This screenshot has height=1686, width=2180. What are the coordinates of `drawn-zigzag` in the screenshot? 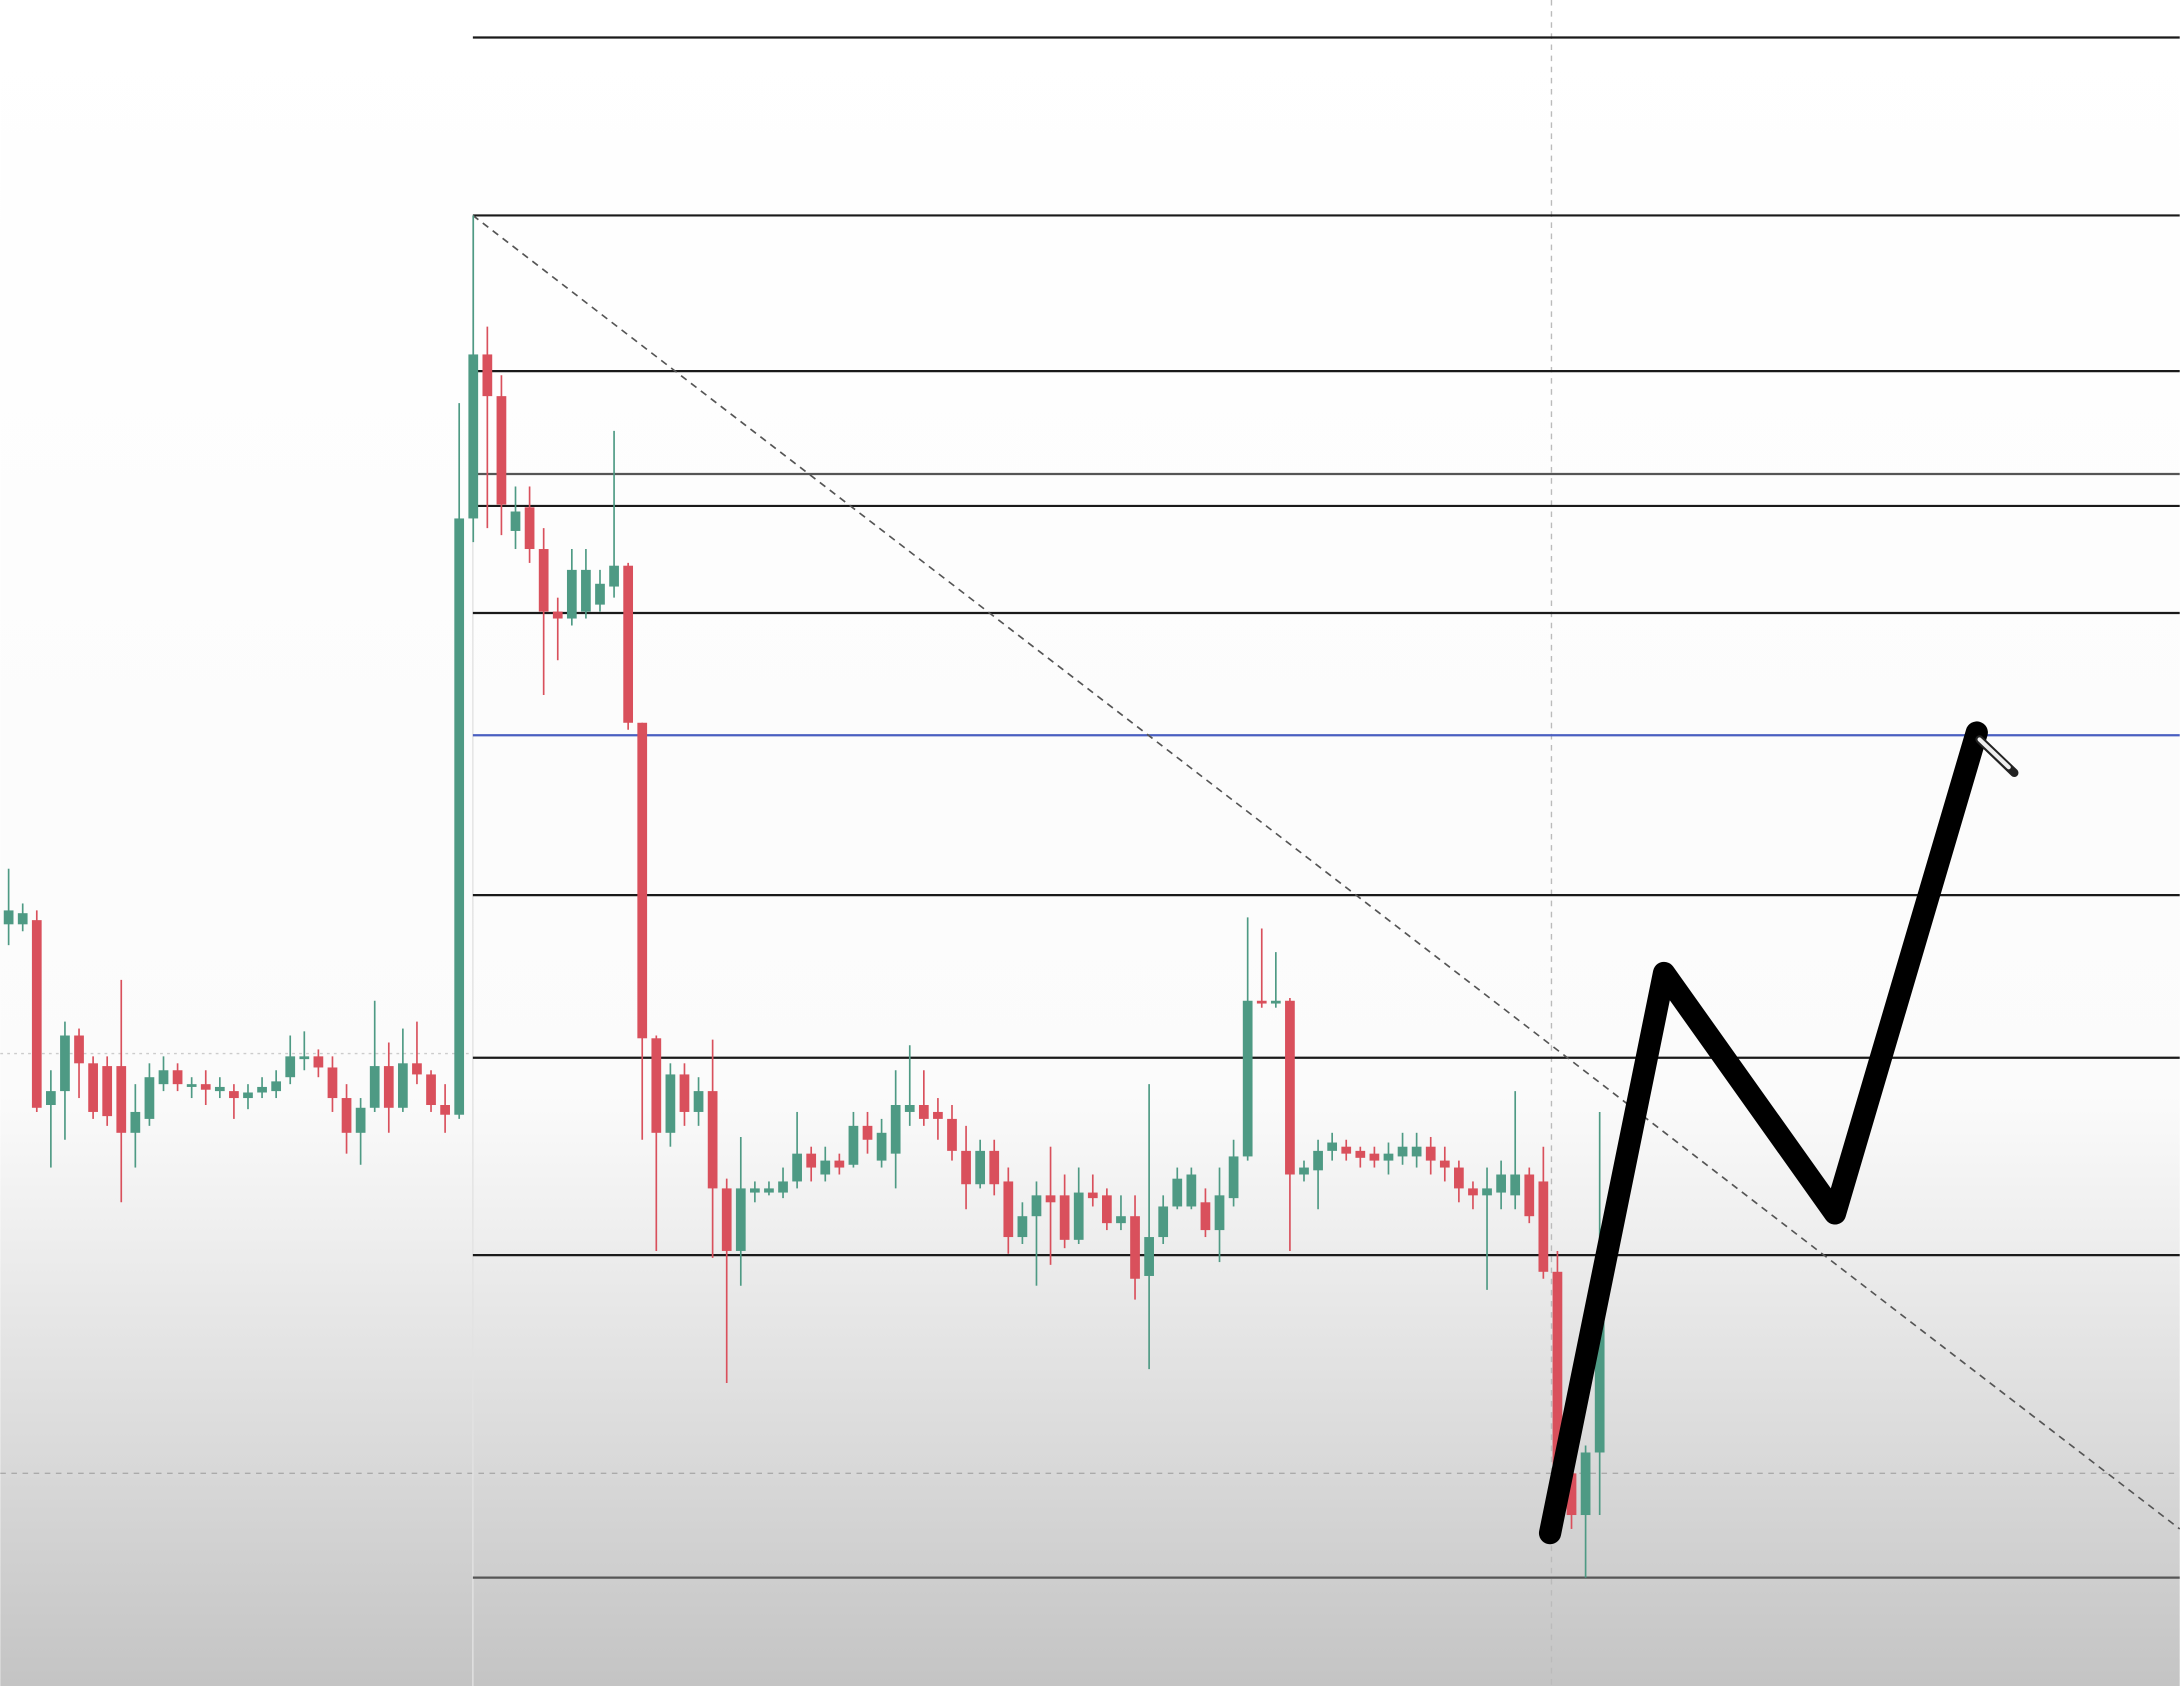 It's located at (1763, 1133).